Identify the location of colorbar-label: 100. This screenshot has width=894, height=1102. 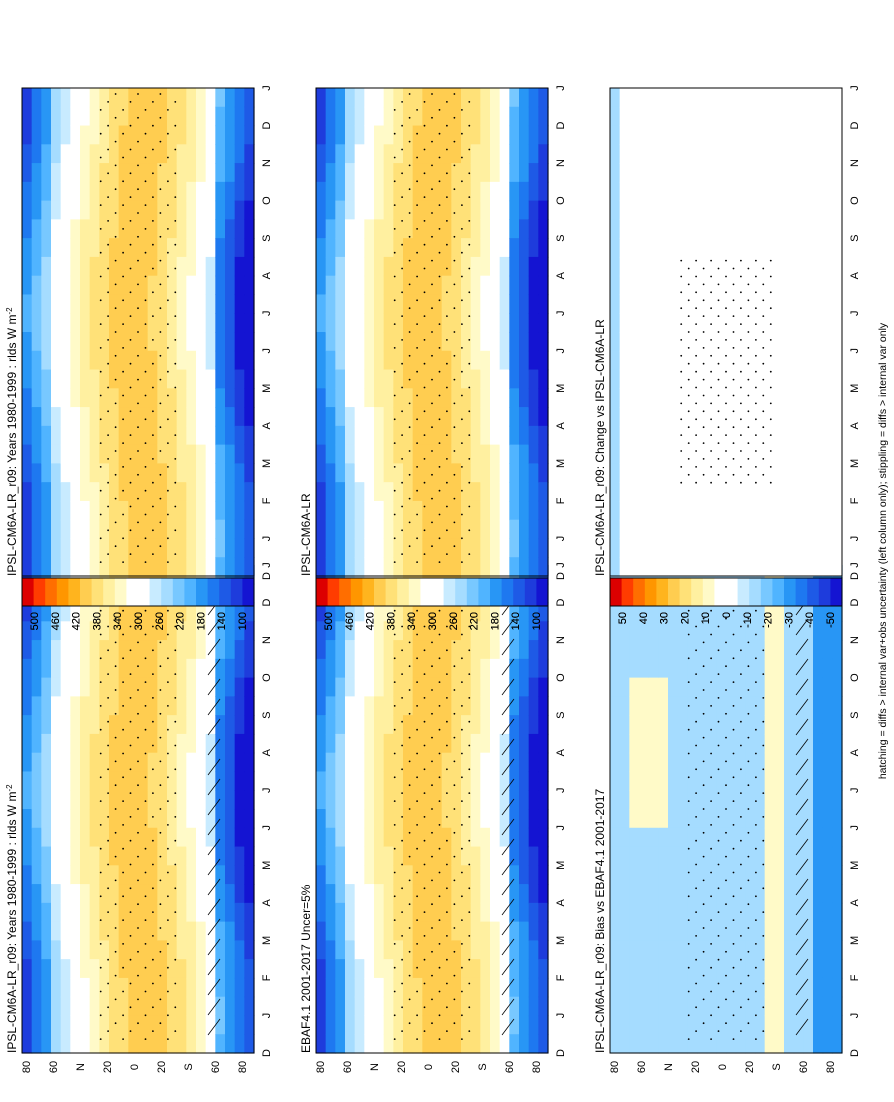
(243, 621).